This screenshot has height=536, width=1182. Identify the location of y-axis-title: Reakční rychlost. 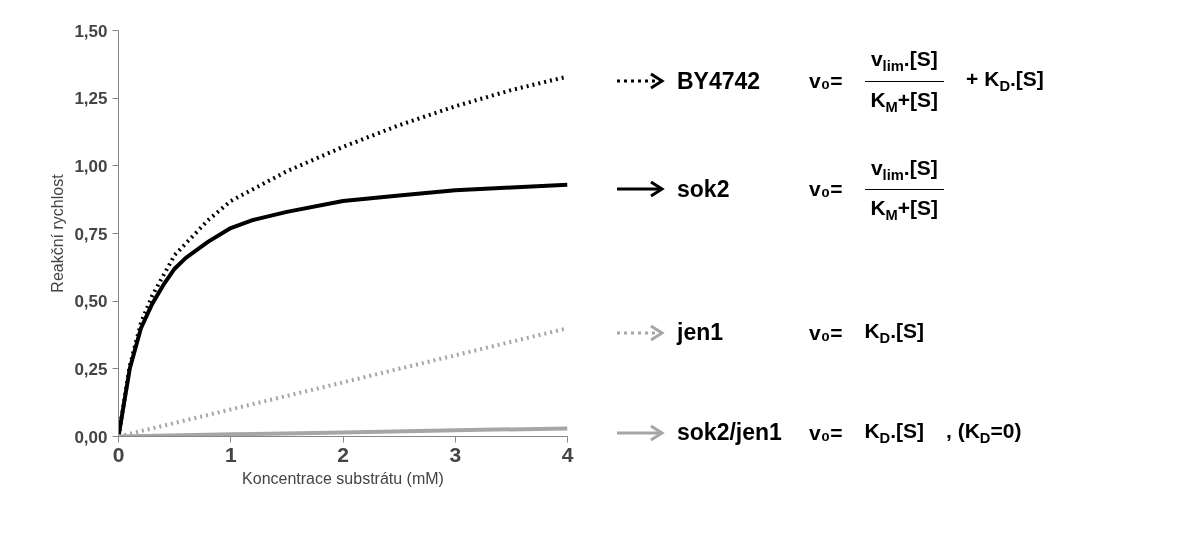
(58, 233).